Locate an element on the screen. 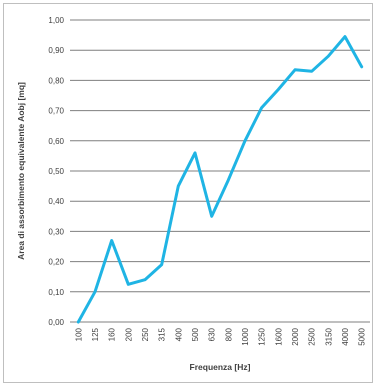 Image resolution: width=376 pixels, height=386 pixels. y-tick-label: 1,00 is located at coordinates (56, 20).